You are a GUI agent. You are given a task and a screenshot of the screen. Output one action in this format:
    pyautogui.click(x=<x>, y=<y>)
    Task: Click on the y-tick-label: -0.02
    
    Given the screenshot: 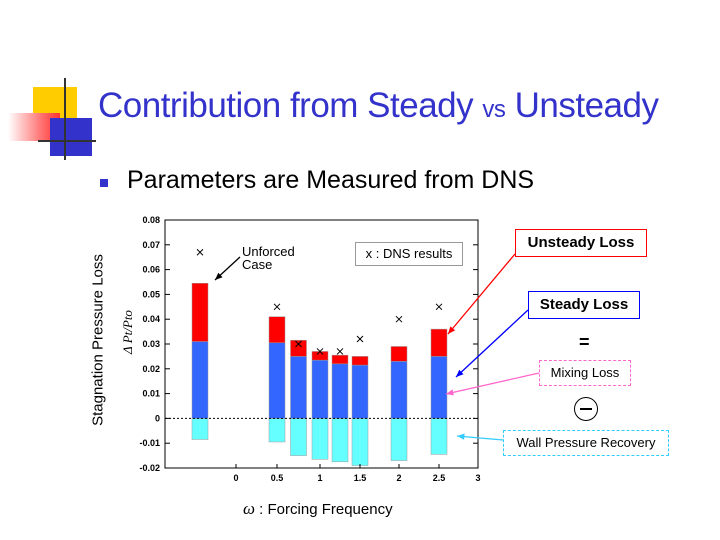 What is the action you would take?
    pyautogui.click(x=149, y=468)
    